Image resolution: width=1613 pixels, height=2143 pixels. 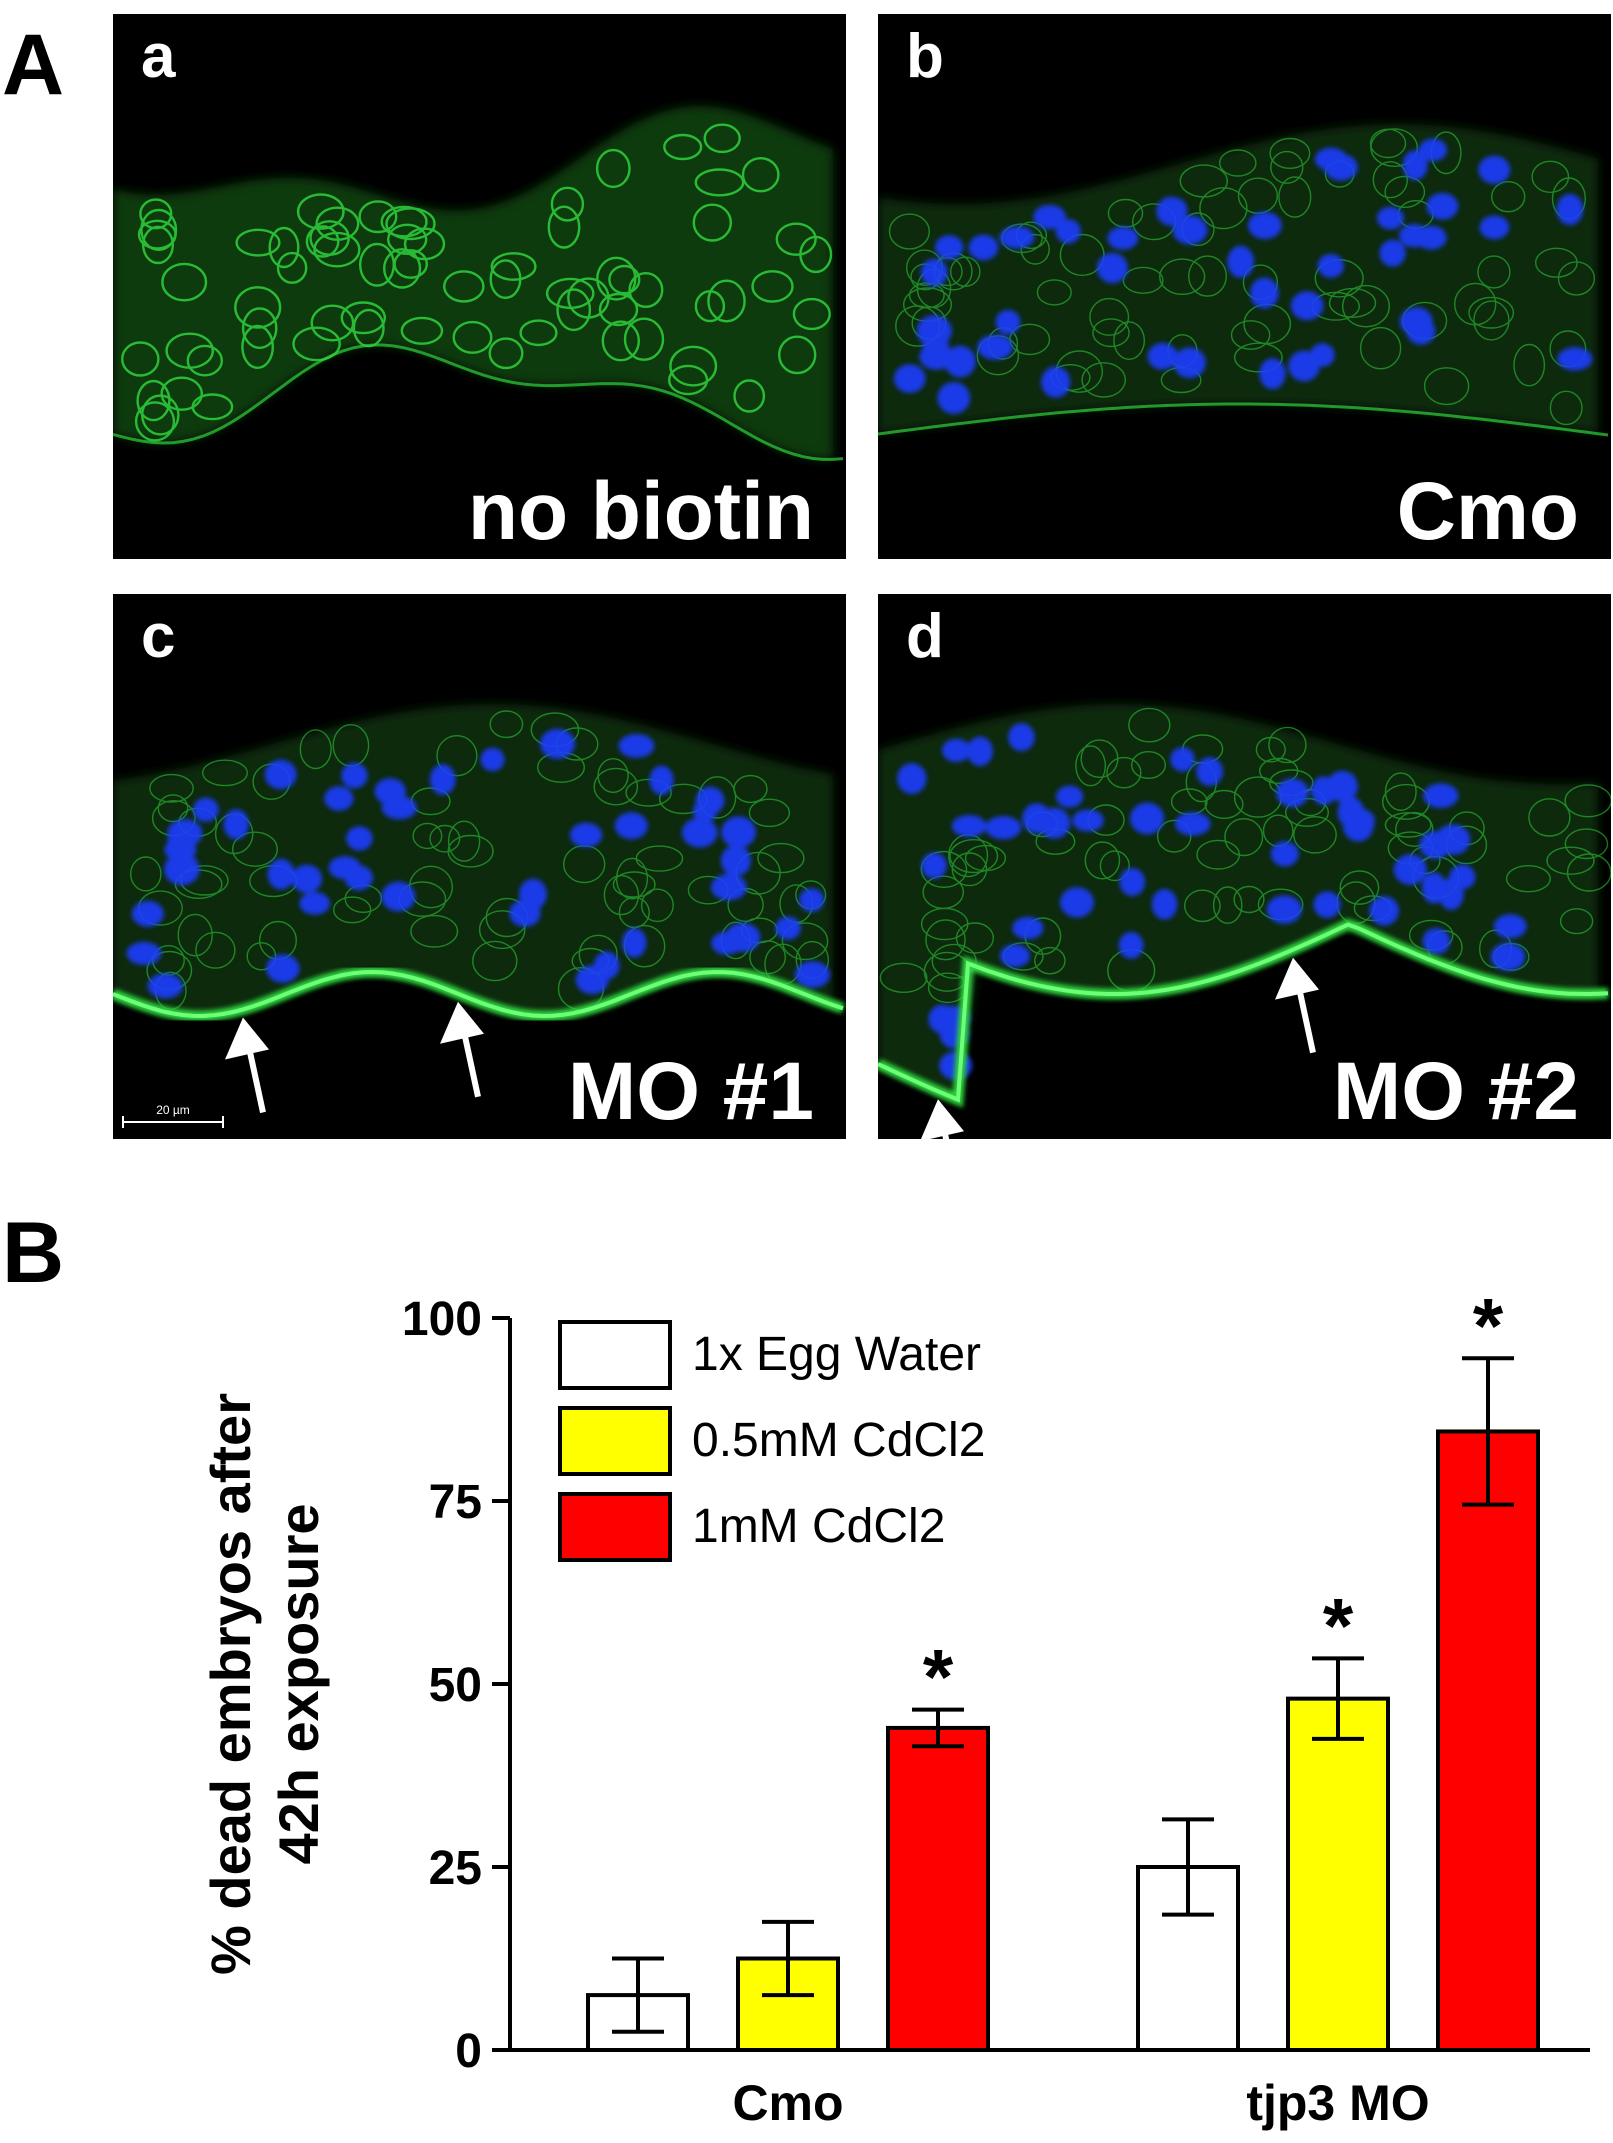 I want to click on micrograph-d-image, so click(x=1244, y=921).